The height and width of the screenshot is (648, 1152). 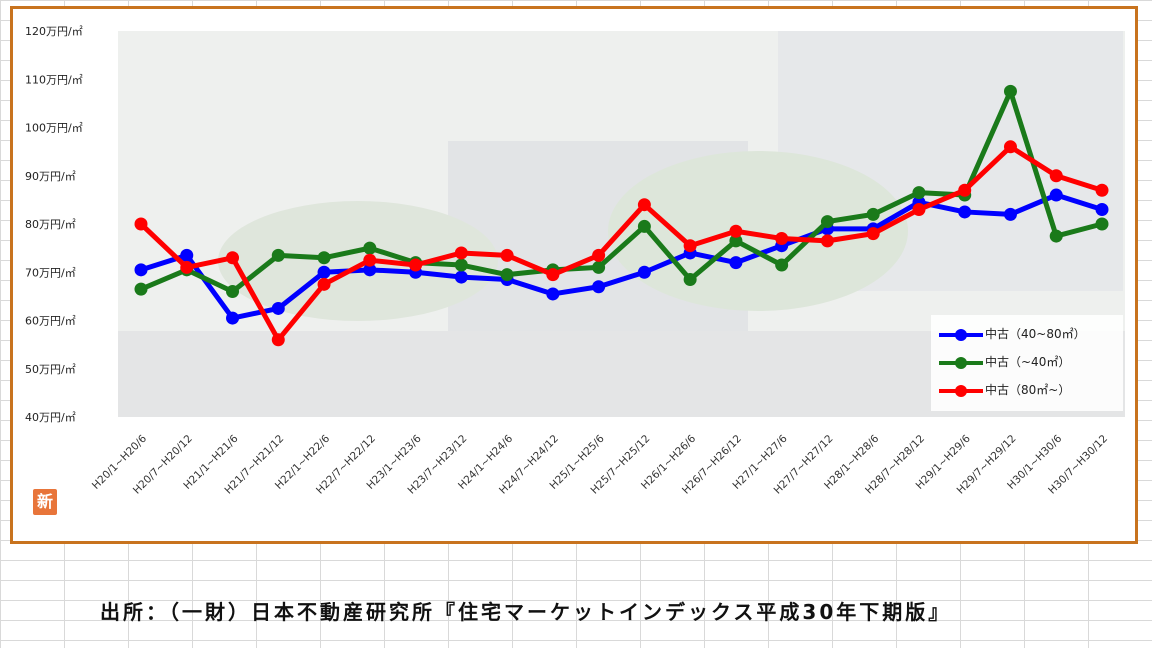 I want to click on legend-item-40-80: 中古（40~80㎡）, so click(x=1029, y=334).